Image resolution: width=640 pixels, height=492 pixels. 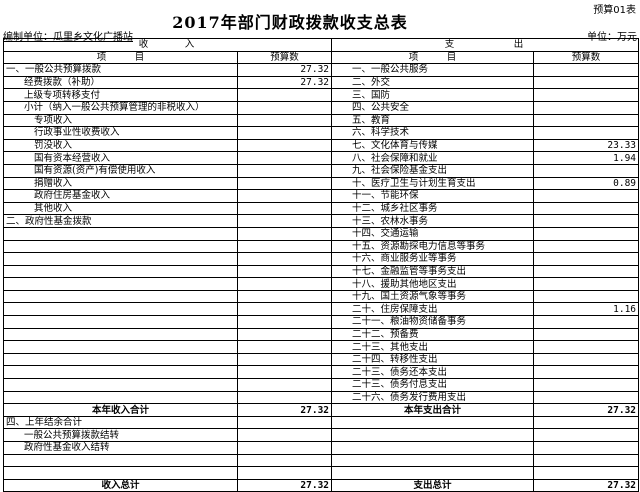 I want to click on carryover-item: 四、上年结余合计, so click(x=120, y=422).